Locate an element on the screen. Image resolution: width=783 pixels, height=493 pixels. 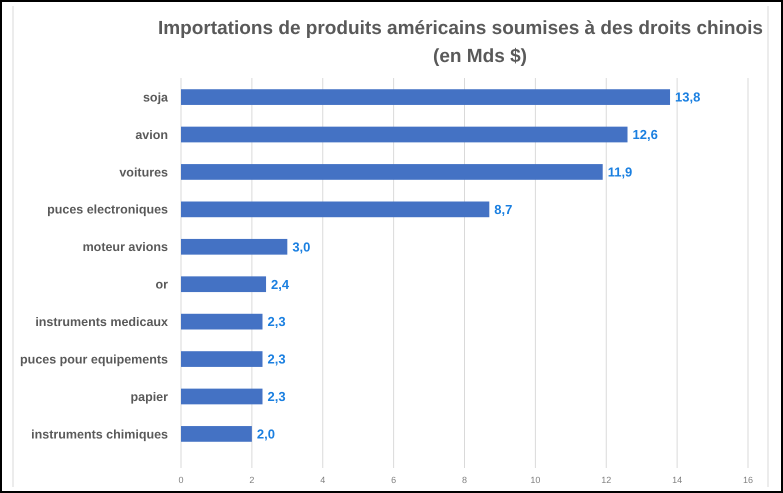
y-tick-label: puces pour equipements is located at coordinates (94, 359).